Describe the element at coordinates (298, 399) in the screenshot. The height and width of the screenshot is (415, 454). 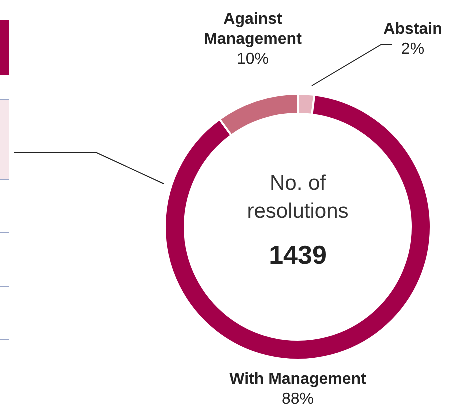
I see `data-label: 88%` at that location.